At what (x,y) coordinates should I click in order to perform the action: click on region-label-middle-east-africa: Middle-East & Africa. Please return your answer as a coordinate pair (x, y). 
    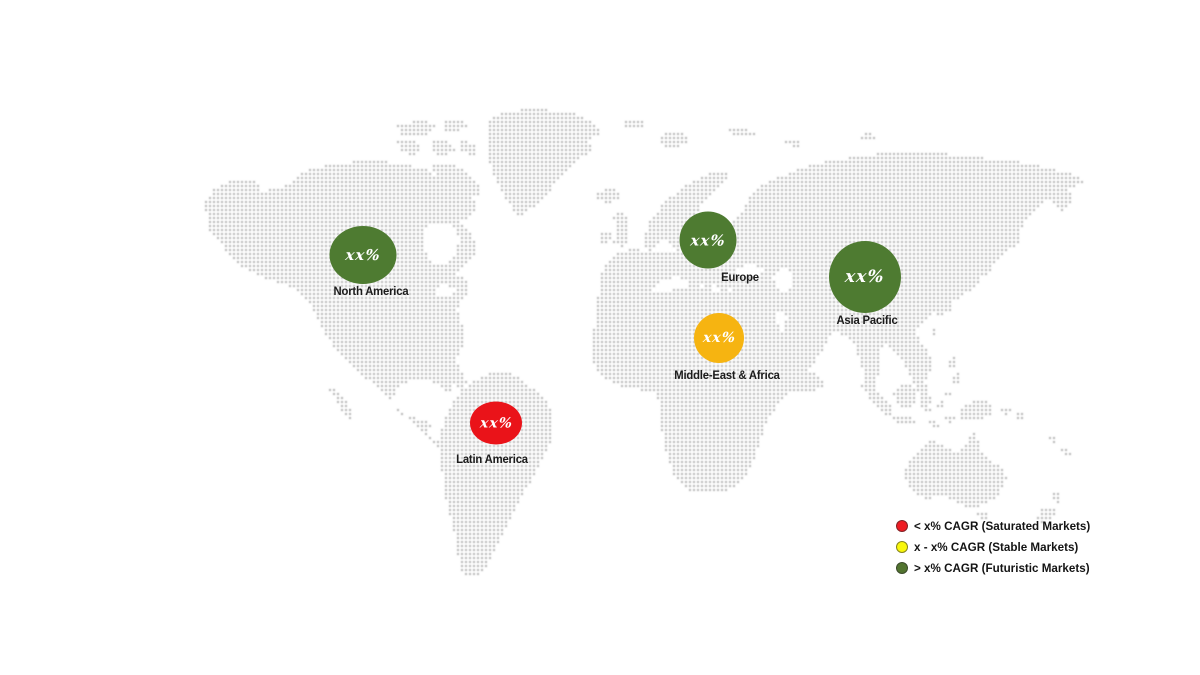
    Looking at the image, I should click on (727, 375).